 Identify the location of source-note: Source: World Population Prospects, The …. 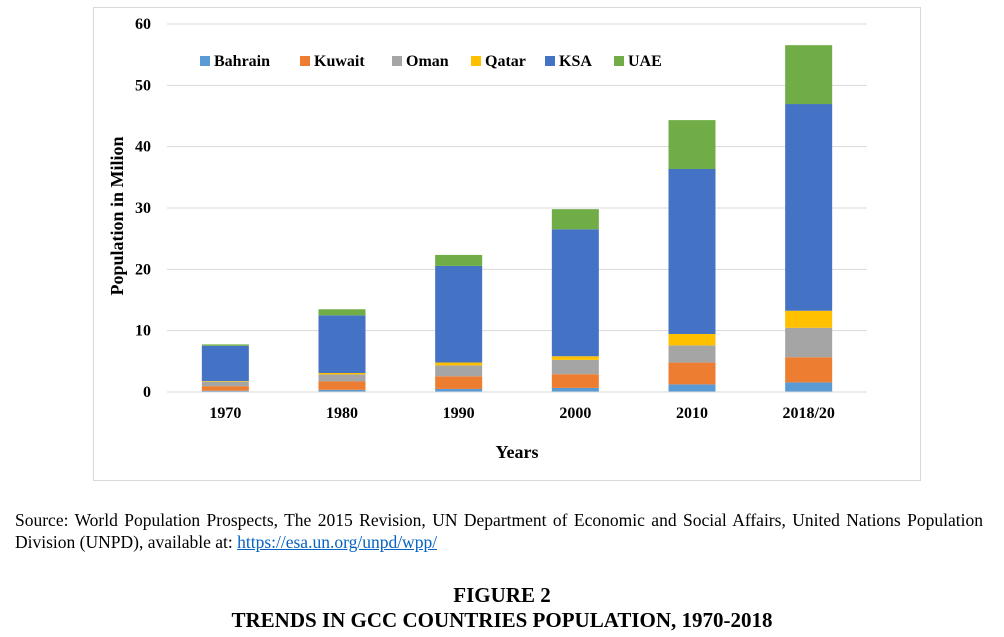
(499, 531).